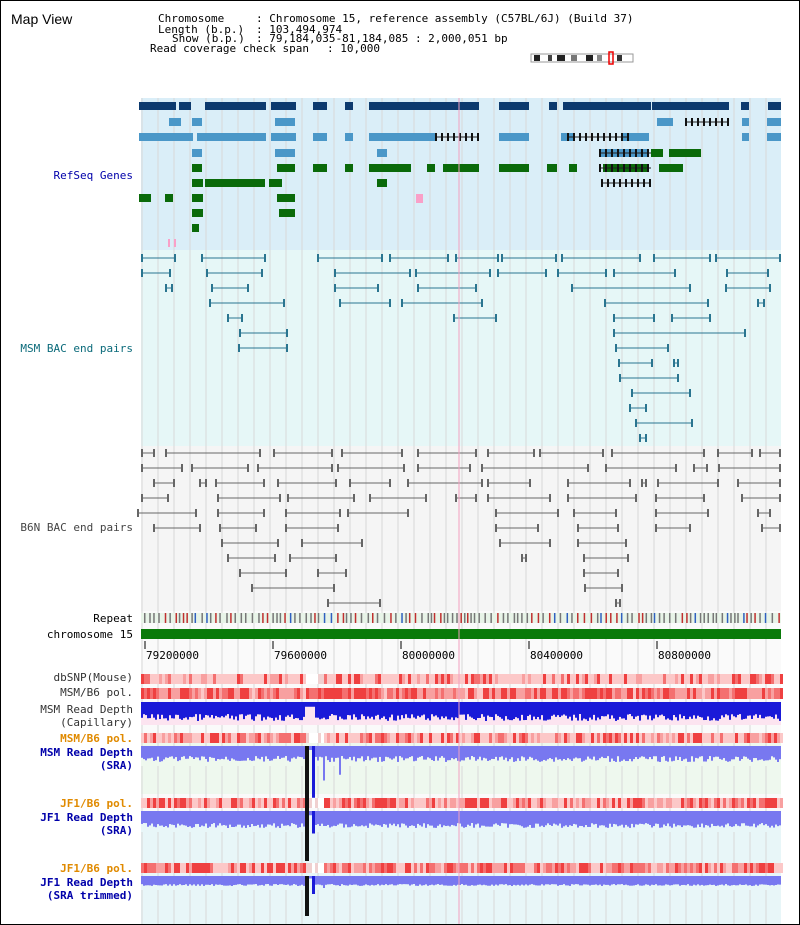 Image resolution: width=800 pixels, height=925 pixels. I want to click on repeat-track, so click(461, 618).